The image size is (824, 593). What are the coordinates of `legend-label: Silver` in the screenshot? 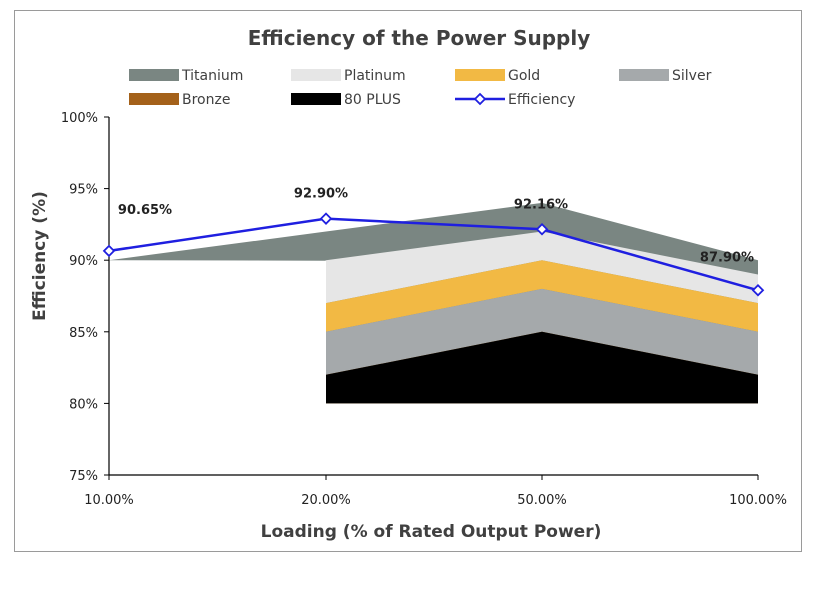 It's located at (692, 76).